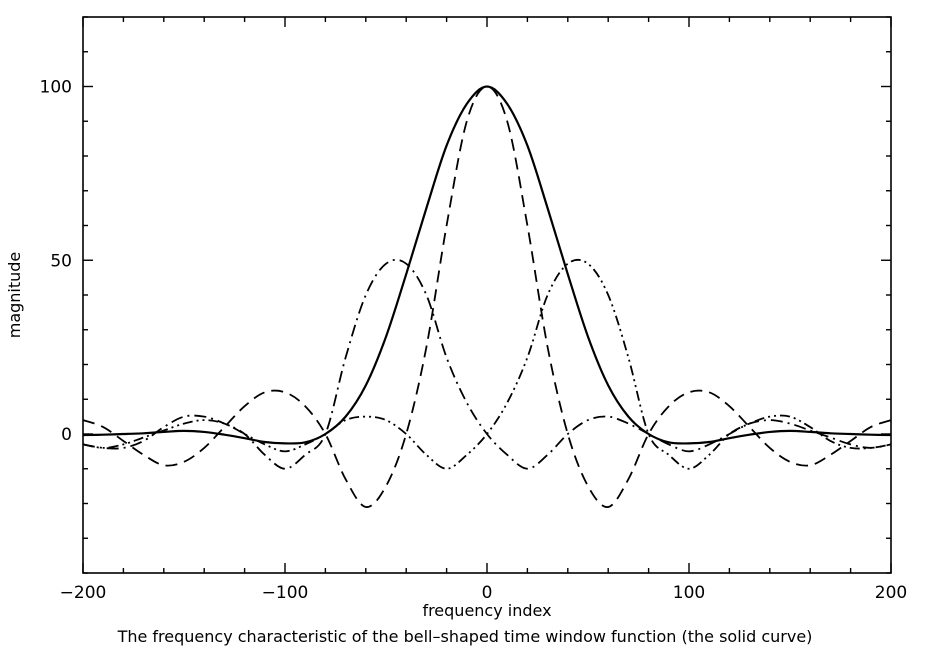  Describe the element at coordinates (56, 88) in the screenshot. I see `y-tick-label: 100` at that location.